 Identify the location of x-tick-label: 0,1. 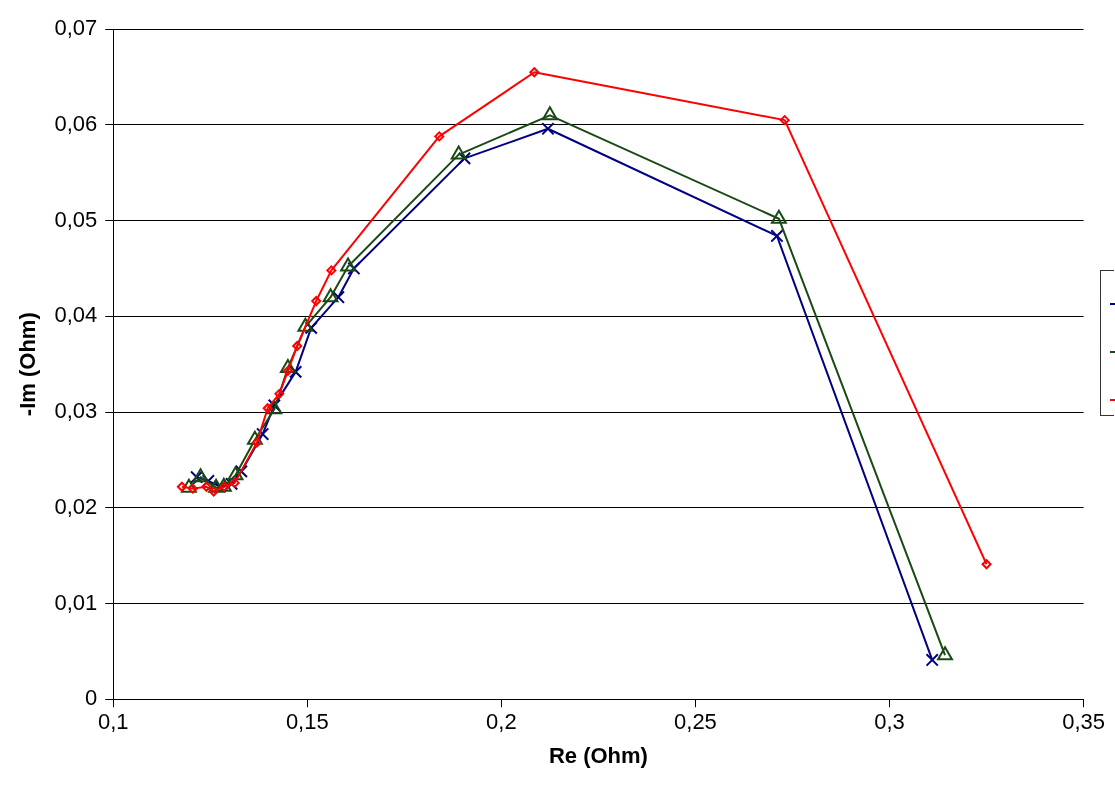
(113, 722).